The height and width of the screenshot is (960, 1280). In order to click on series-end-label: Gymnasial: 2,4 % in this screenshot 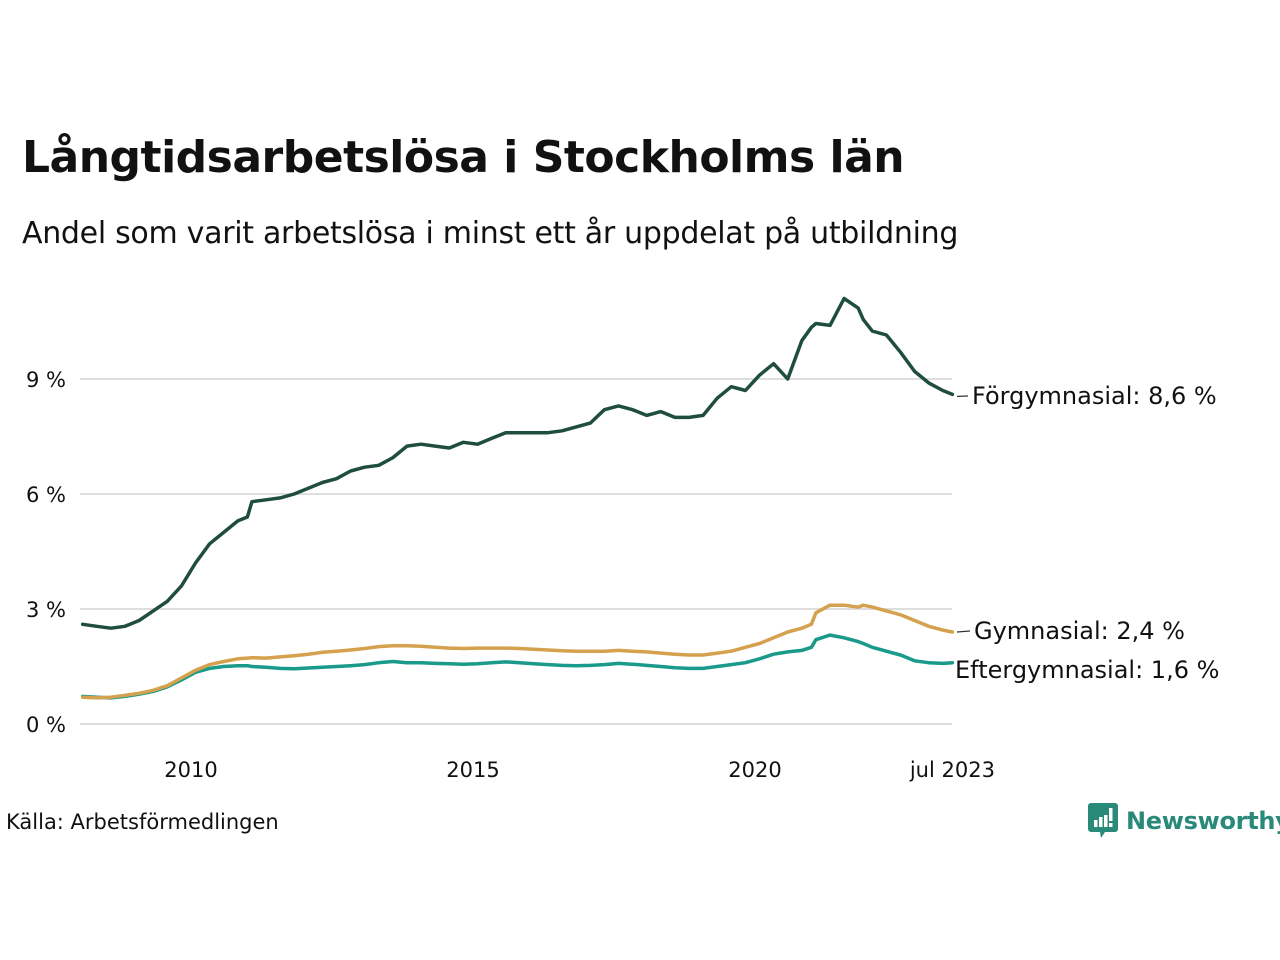, I will do `click(1079, 631)`.